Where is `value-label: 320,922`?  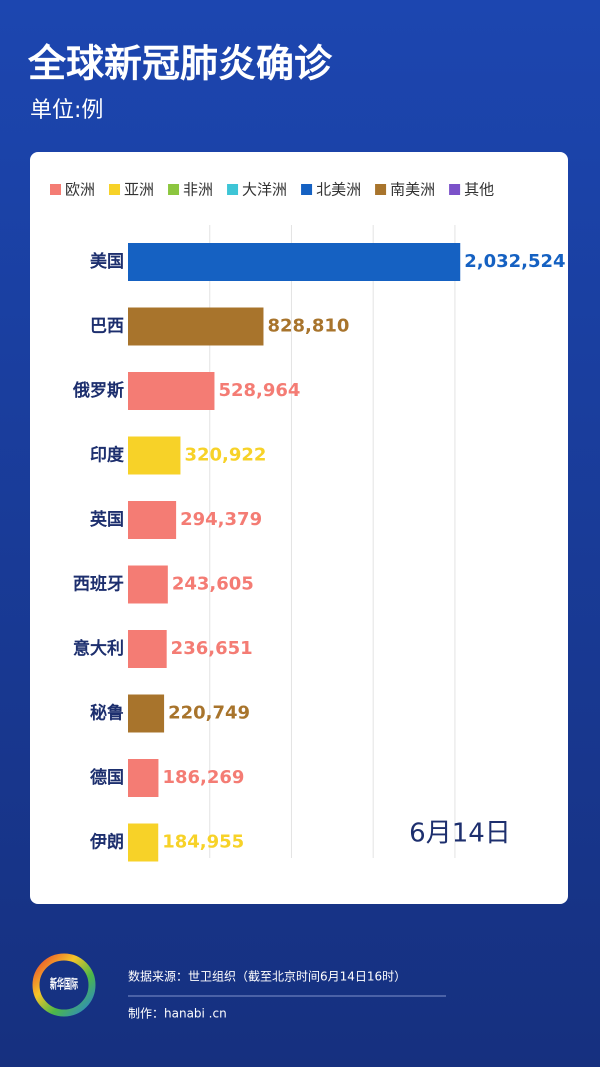
value-label: 320,922 is located at coordinates (225, 455).